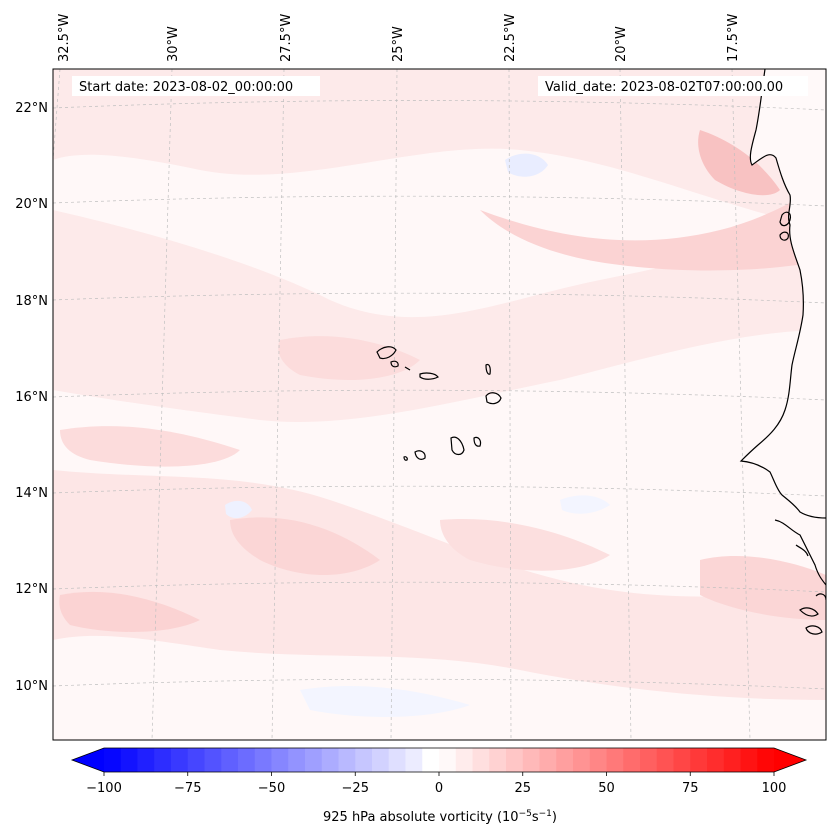  I want to click on valid-date-box, so click(673, 86).